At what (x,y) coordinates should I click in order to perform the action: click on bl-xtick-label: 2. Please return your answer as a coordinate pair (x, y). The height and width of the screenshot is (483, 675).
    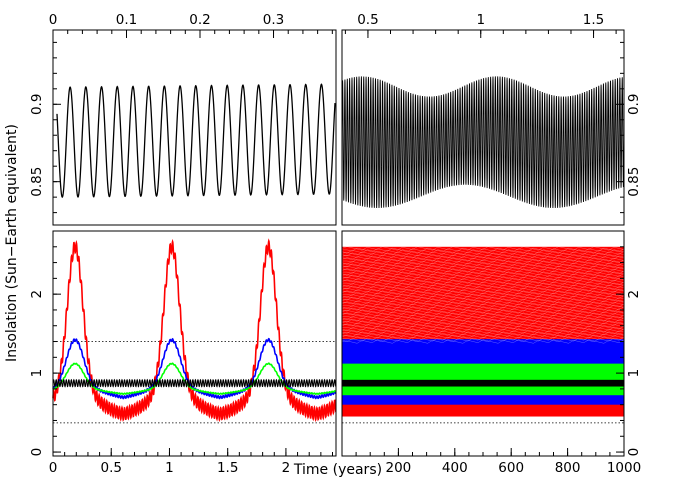
    Looking at the image, I should click on (286, 468).